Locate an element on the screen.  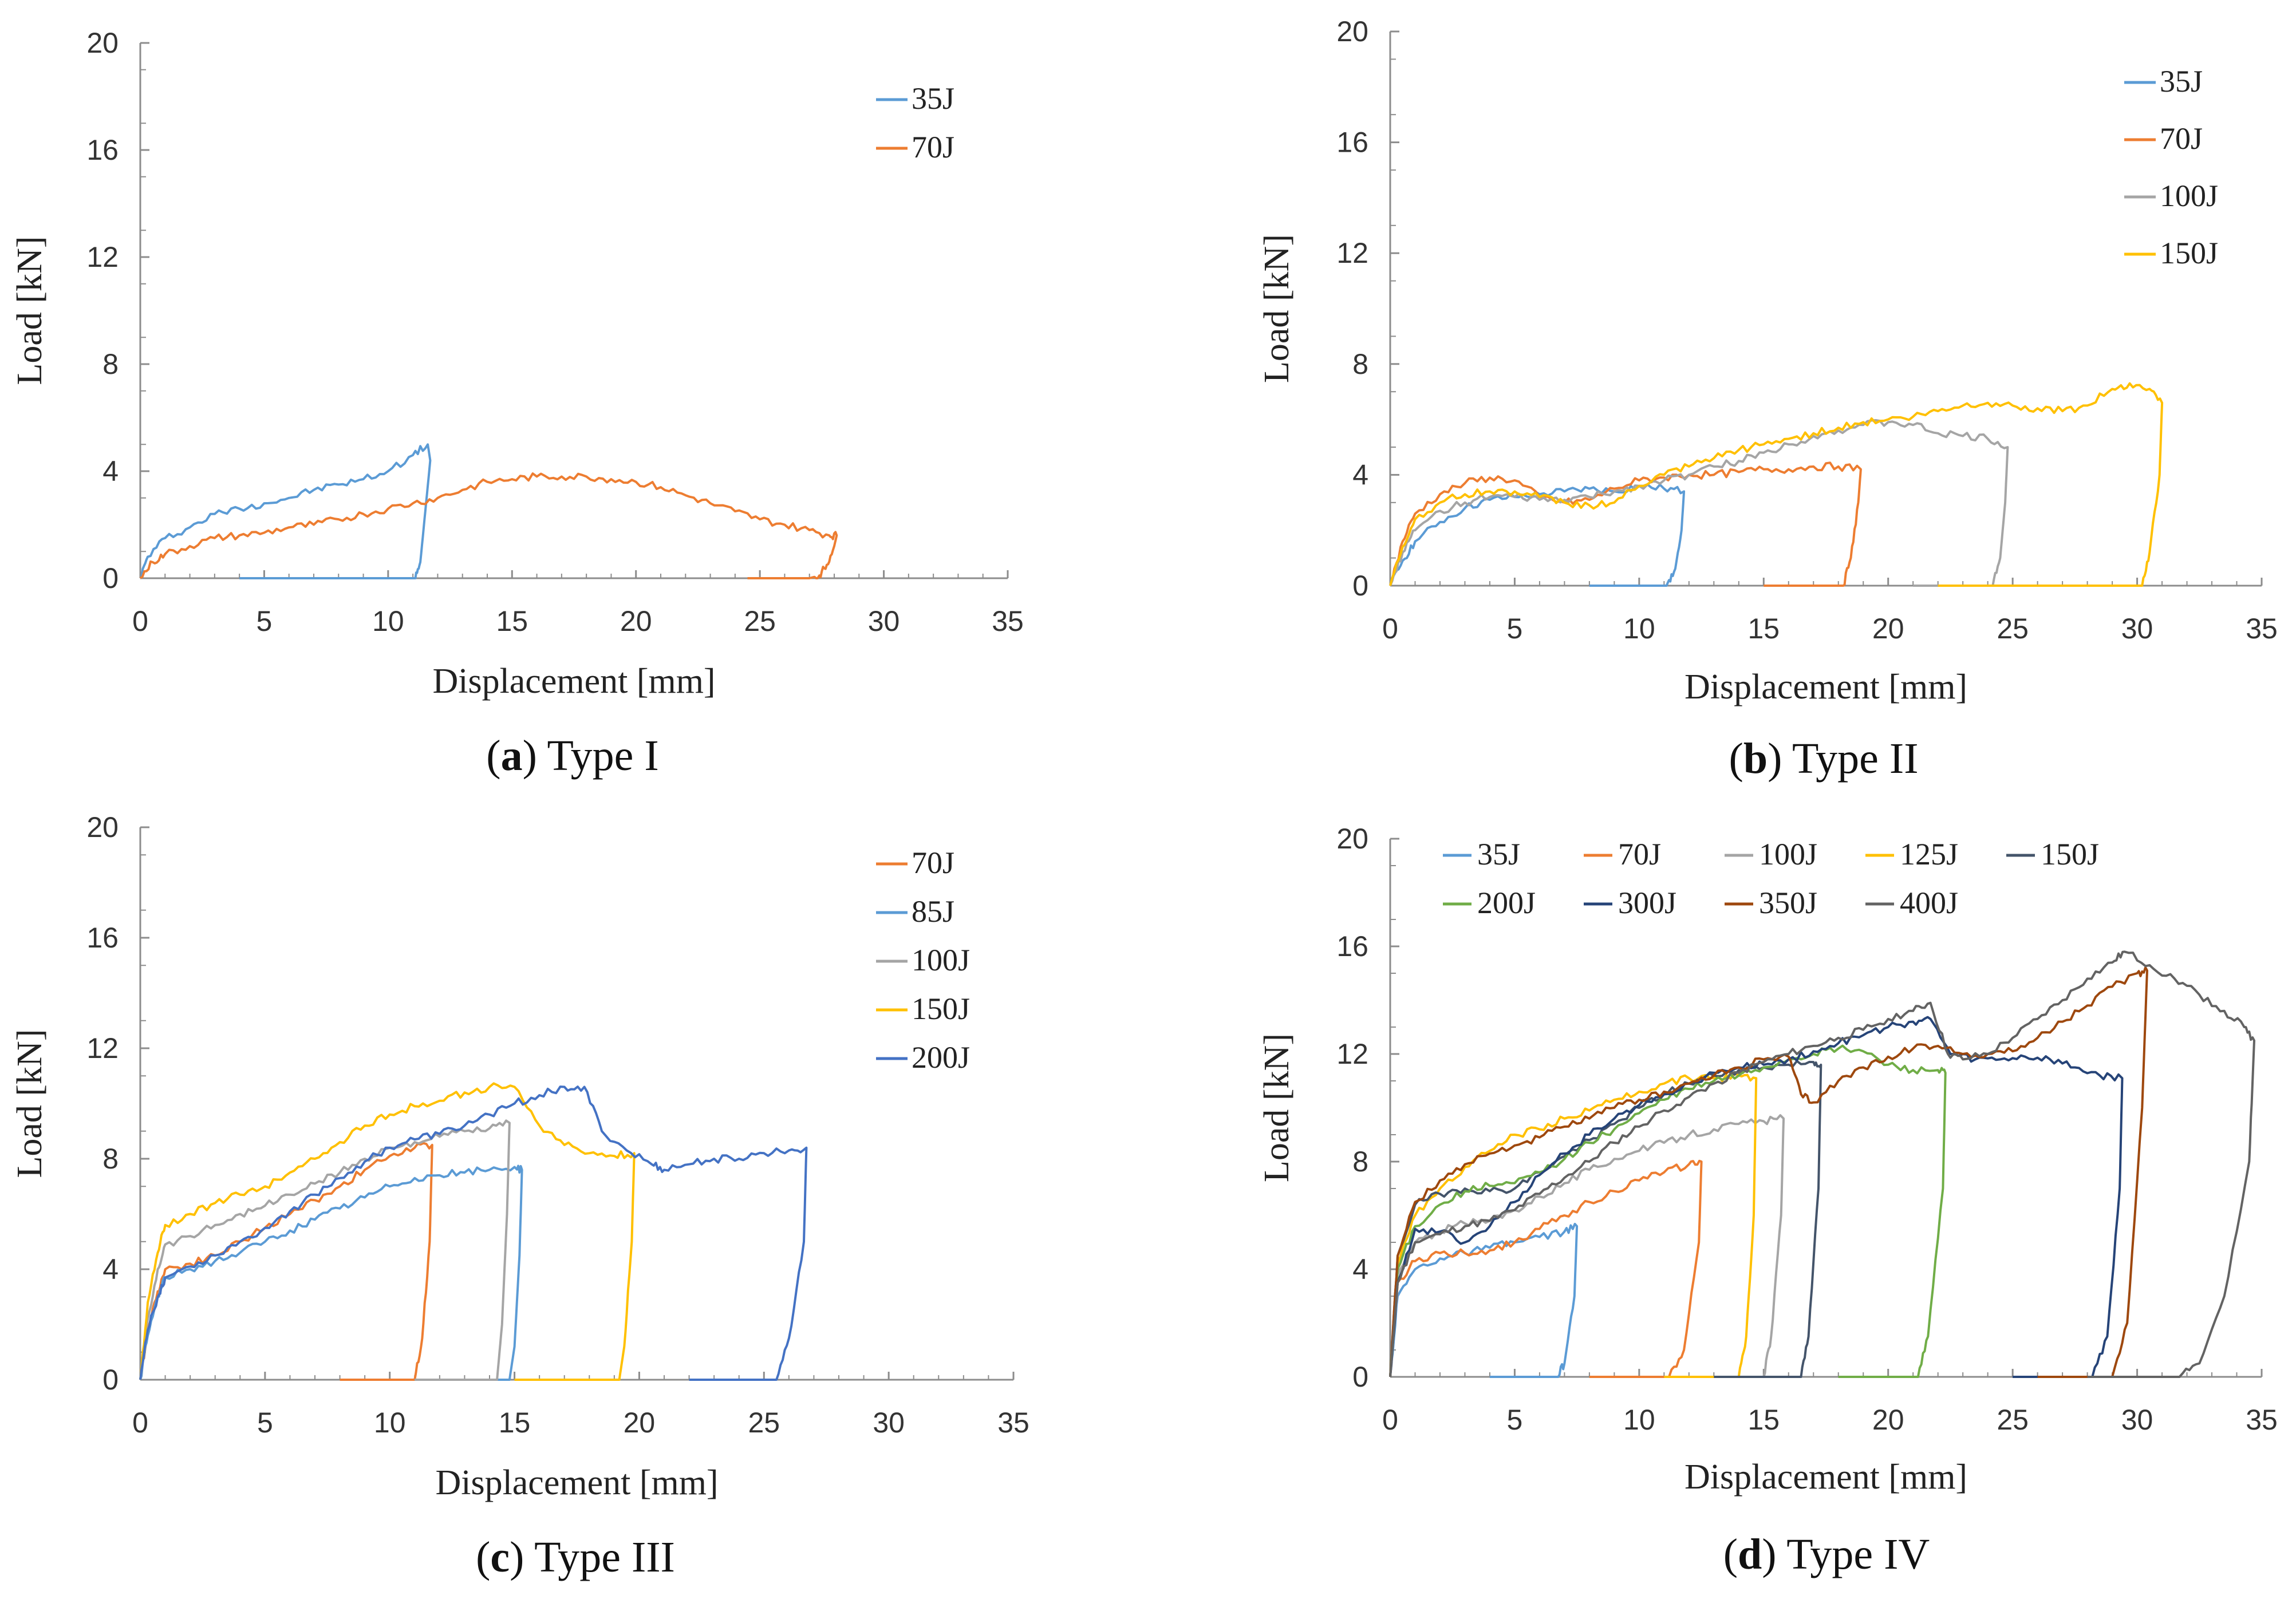
series-line-350J is located at coordinates (1768, 1172).